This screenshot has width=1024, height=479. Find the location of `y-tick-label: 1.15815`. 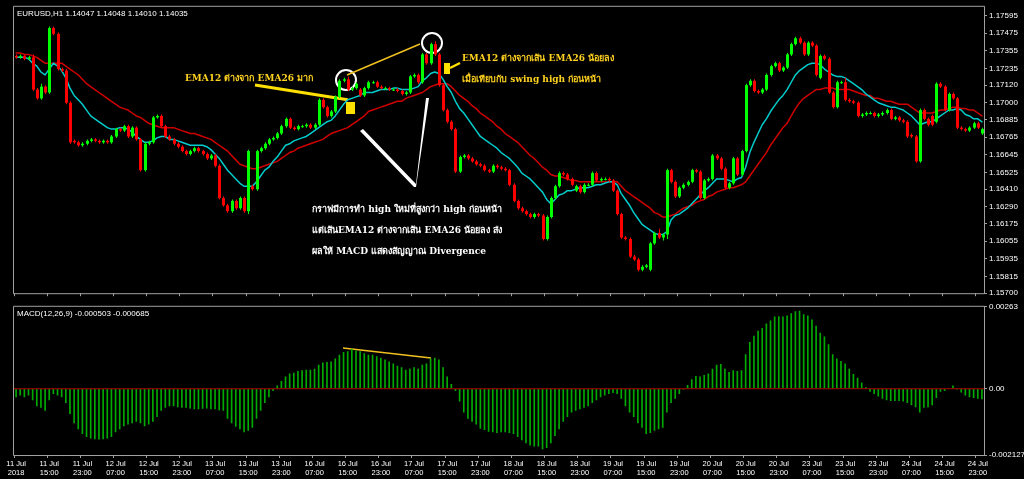

y-tick-label: 1.15815 is located at coordinates (1004, 276).